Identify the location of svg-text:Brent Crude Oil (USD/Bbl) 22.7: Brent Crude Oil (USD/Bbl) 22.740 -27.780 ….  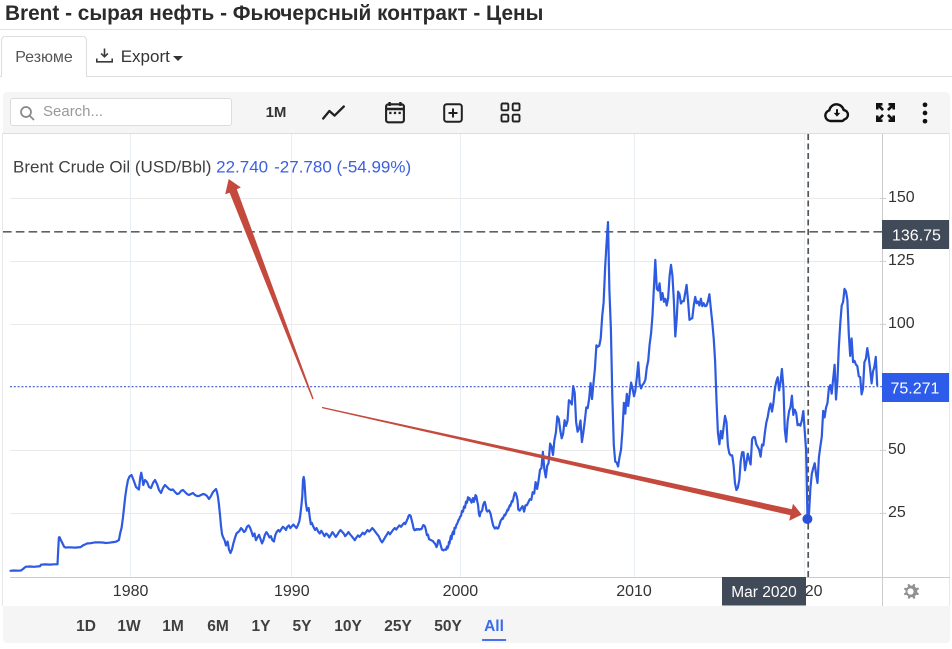
(212, 167).